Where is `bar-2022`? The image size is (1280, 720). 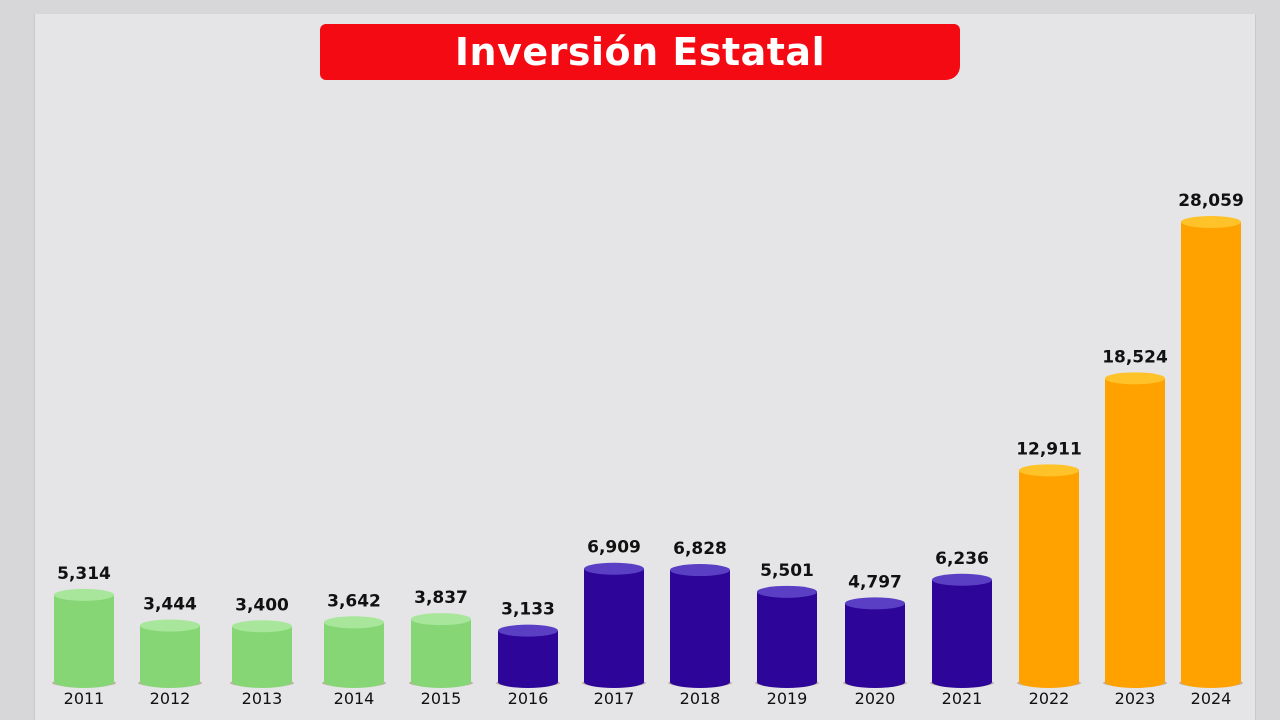
bar-2022 is located at coordinates (1049, 576).